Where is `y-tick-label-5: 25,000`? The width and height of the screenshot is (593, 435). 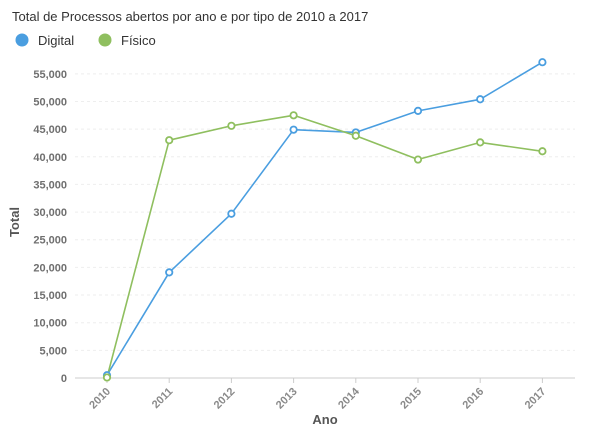 y-tick-label-5: 25,000 is located at coordinates (50, 241).